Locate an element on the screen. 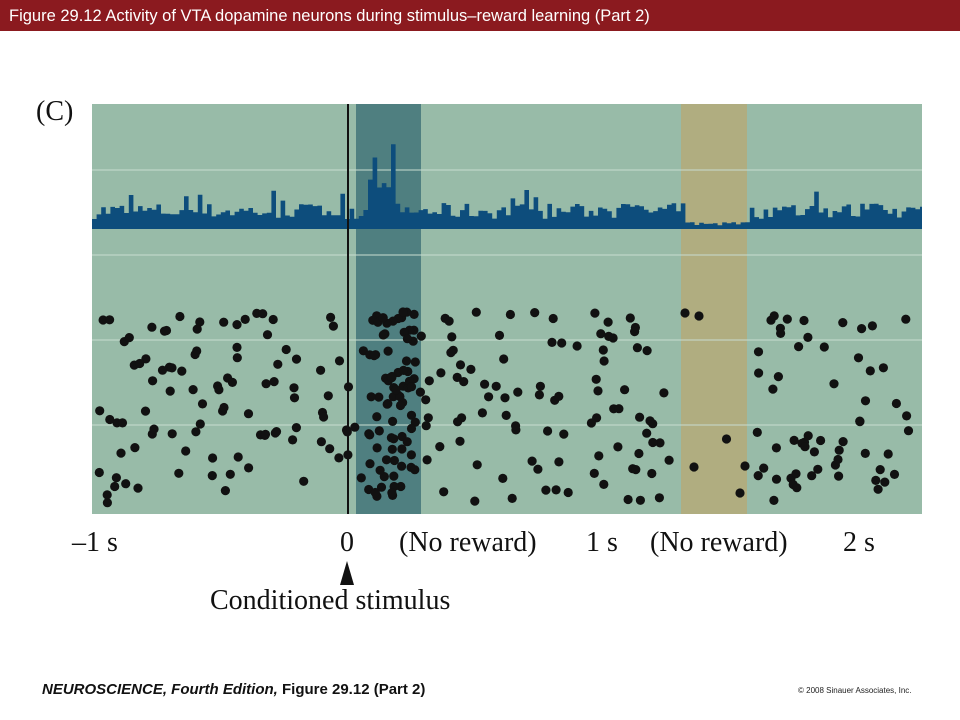 Image resolution: width=960 pixels, height=720 pixels. footer-book: NEUROSCIENCE, Fourth Edition, is located at coordinates (160, 689).